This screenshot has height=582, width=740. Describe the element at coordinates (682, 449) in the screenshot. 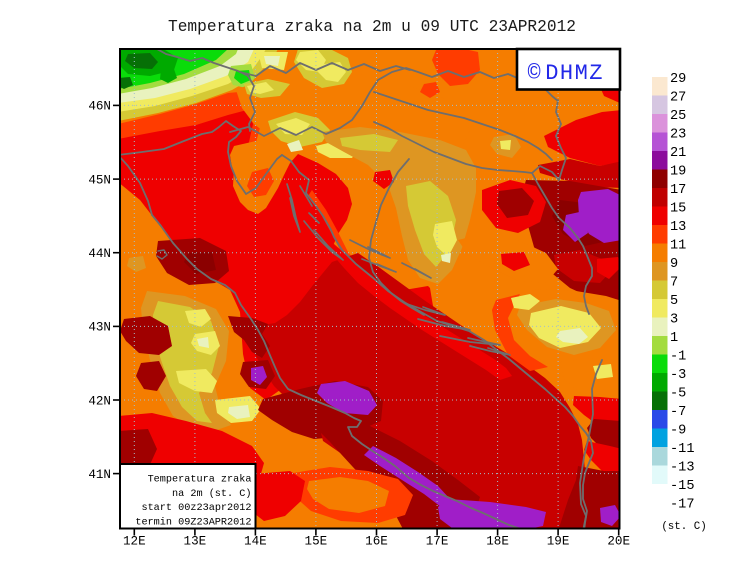

I see `svg-text: -11` at that location.